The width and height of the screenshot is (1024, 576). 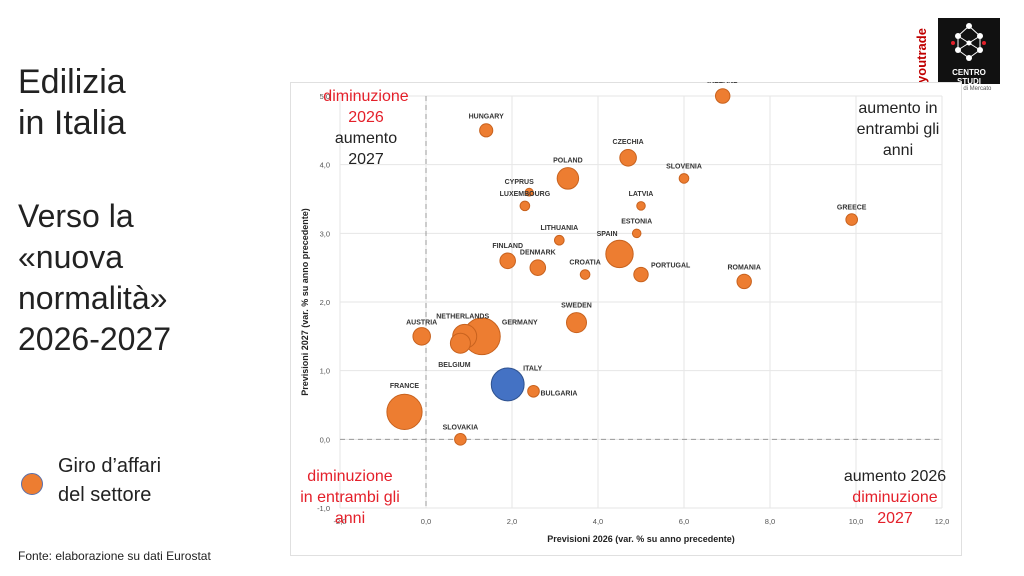 I want to click on slide-title: Edilizia in Italia, so click(x=72, y=103).